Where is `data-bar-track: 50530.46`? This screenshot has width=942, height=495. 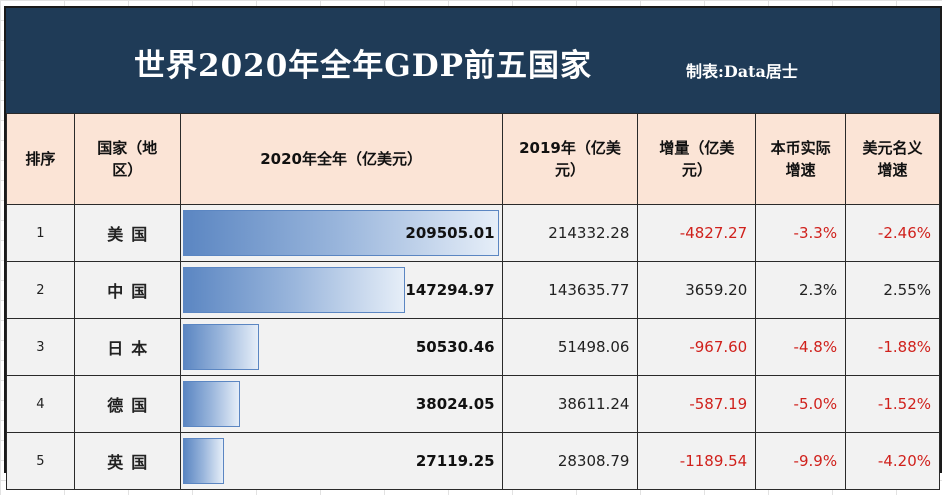
data-bar-track: 50530.46 is located at coordinates (340, 347).